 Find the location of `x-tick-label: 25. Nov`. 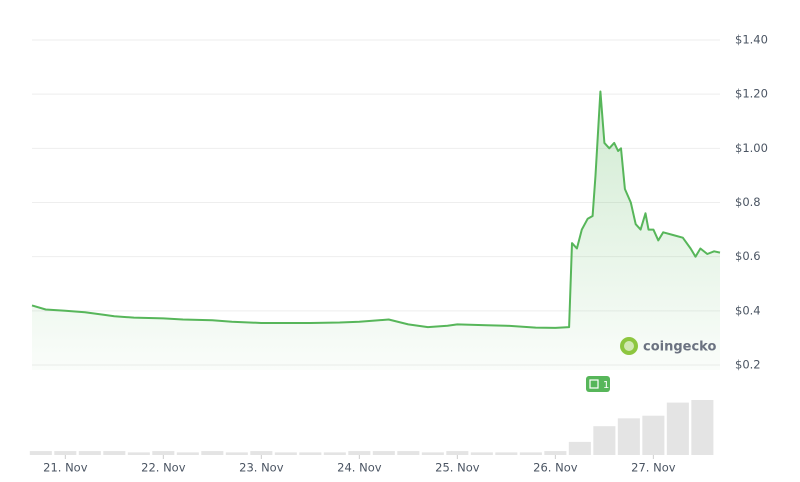

x-tick-label: 25. Nov is located at coordinates (457, 468).